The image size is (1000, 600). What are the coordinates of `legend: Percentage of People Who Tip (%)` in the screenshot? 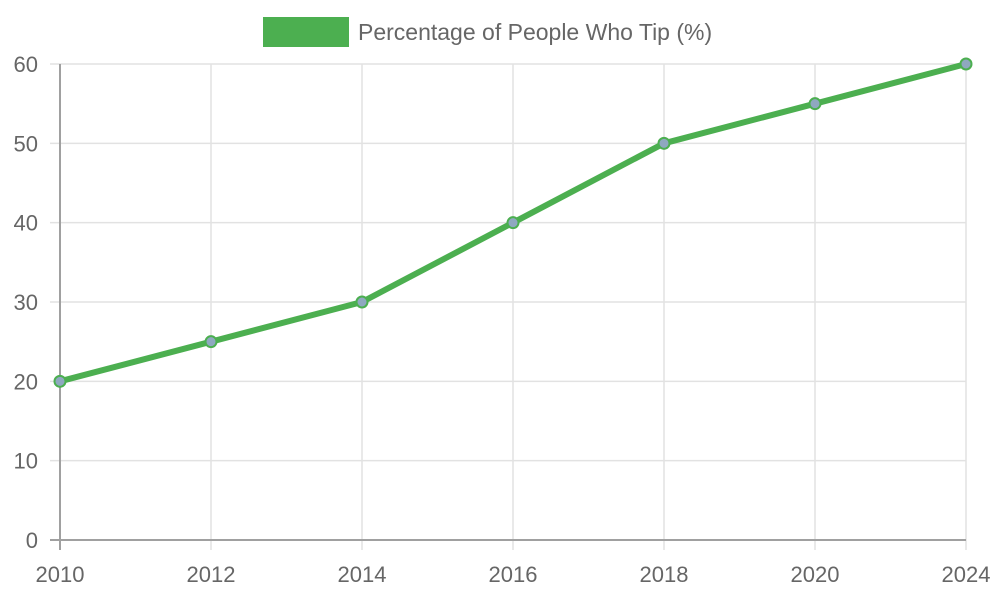 It's located at (487, 32).